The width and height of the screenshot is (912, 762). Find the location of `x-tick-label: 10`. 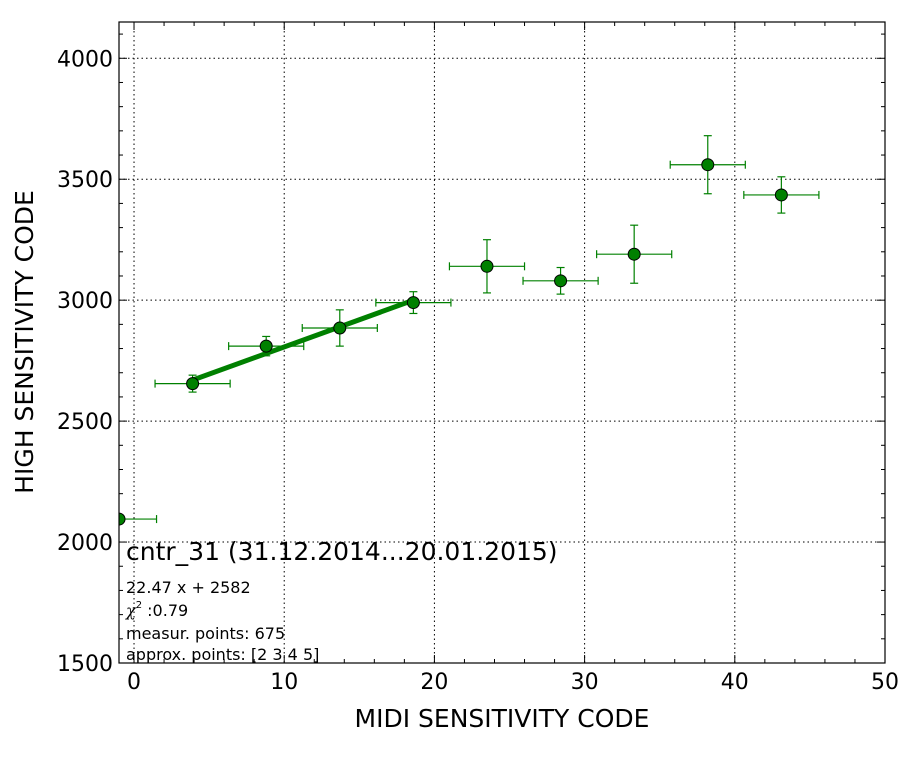

x-tick-label: 10 is located at coordinates (284, 682).